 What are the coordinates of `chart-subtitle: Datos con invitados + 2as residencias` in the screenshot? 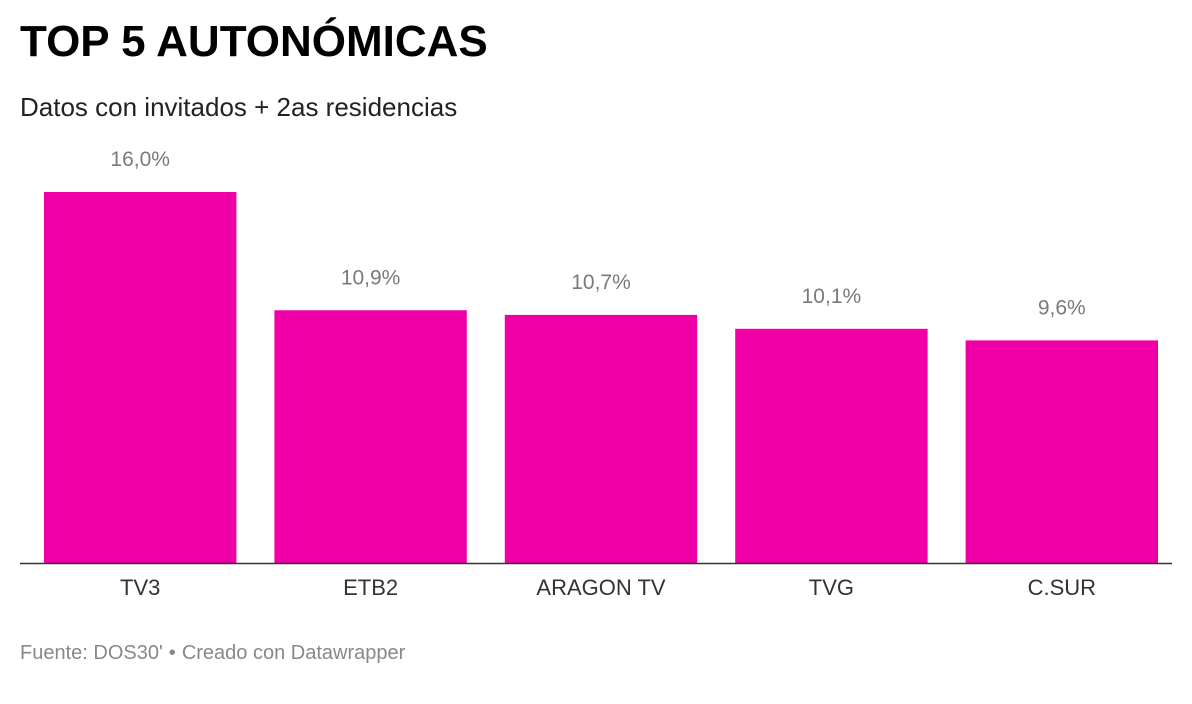 It's located at (239, 107).